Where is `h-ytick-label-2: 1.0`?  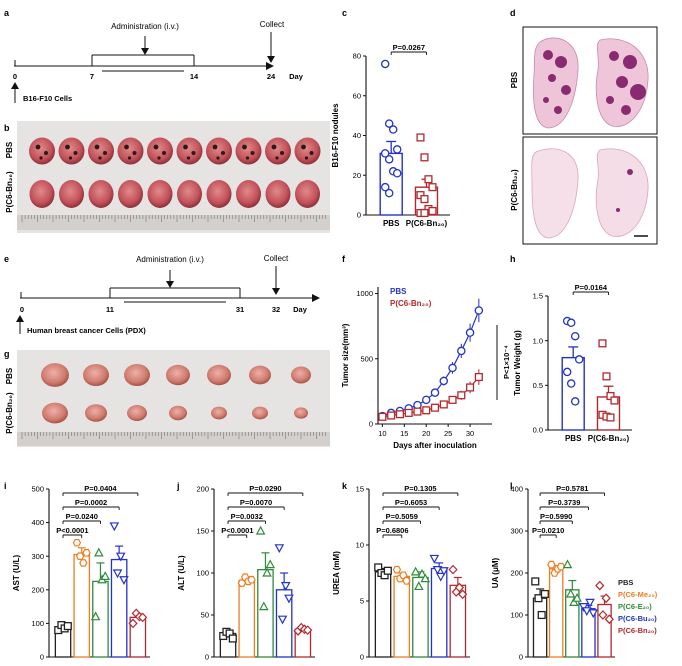 h-ytick-label-2: 1.0 is located at coordinates (538, 340).